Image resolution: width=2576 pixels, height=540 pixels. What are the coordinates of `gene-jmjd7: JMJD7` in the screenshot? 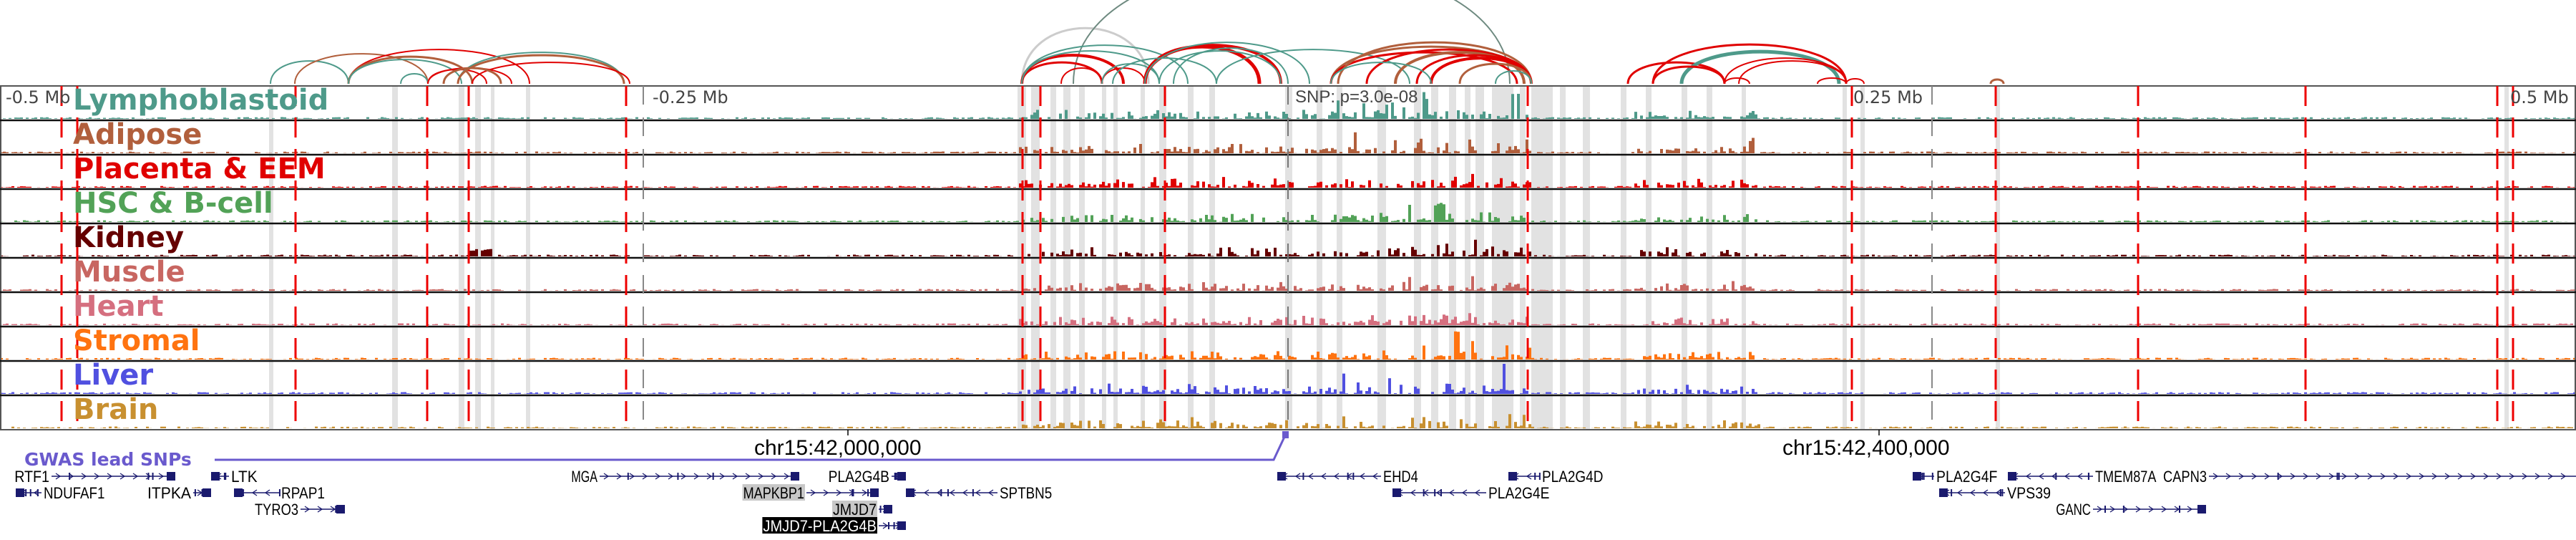 It's located at (862, 510).